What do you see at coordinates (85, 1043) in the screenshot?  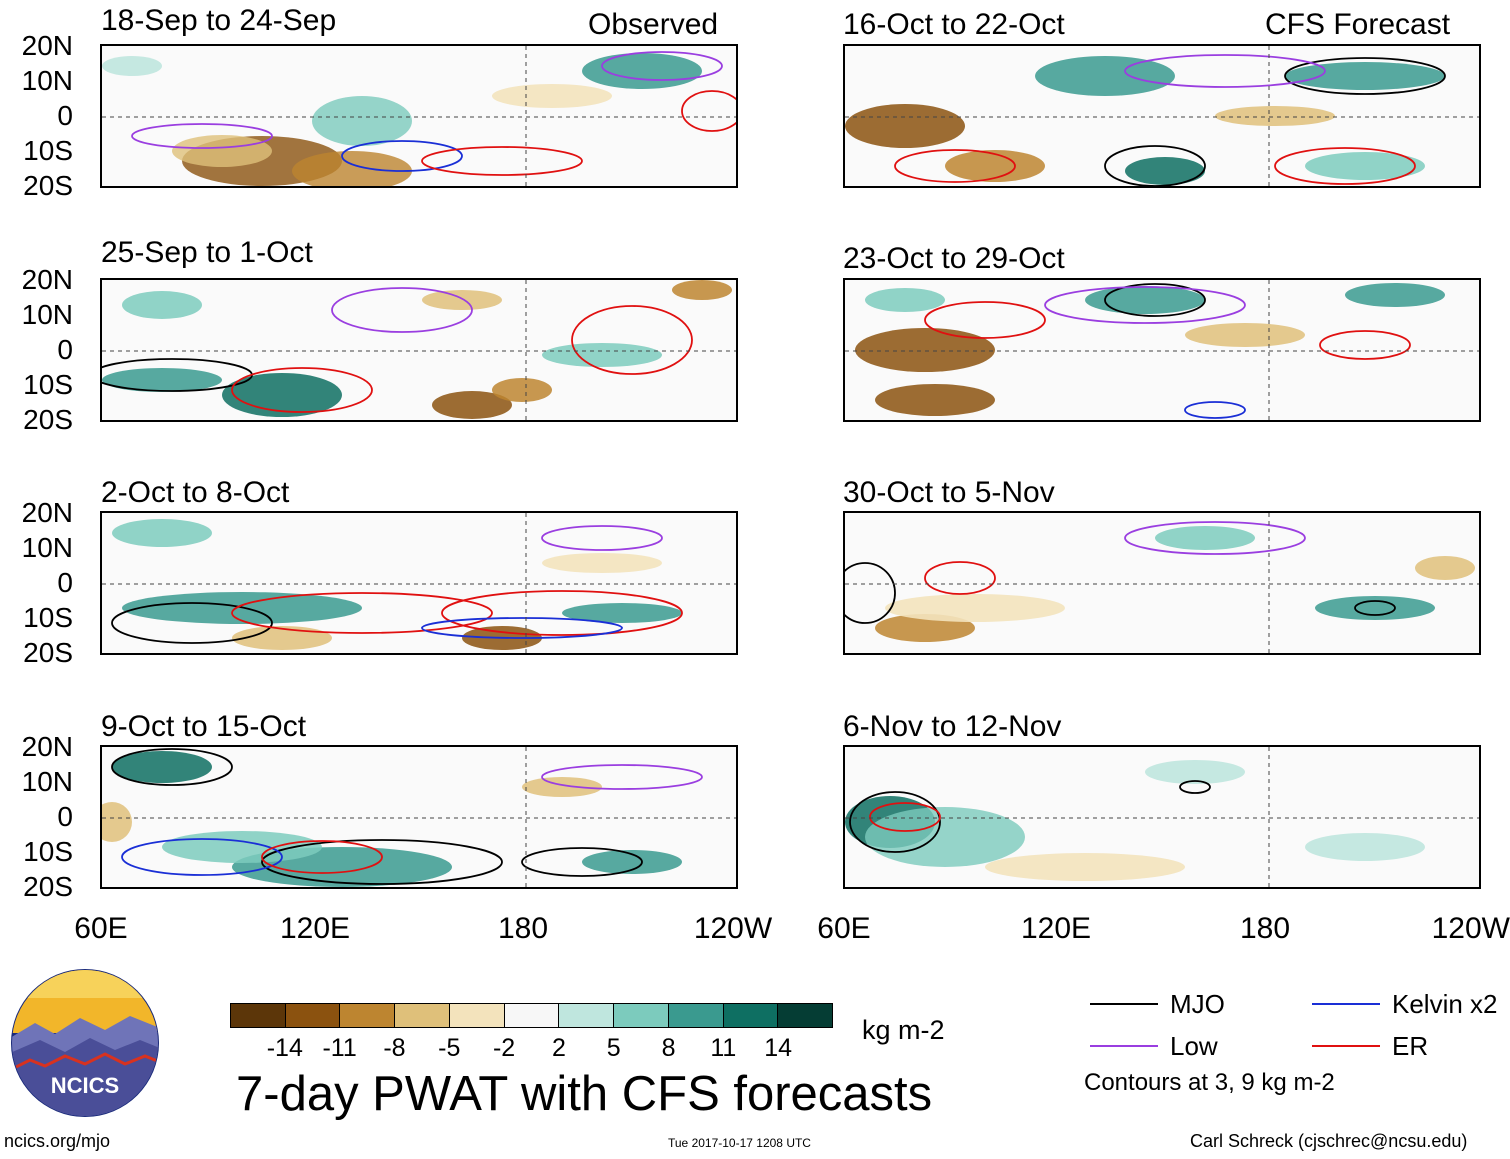 I see `ncics-logo: NCICS` at bounding box center [85, 1043].